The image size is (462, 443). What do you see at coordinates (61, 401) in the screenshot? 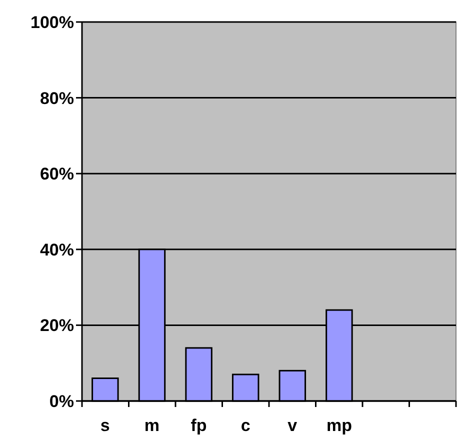
I see `y-tick-label: 0%` at bounding box center [61, 401].